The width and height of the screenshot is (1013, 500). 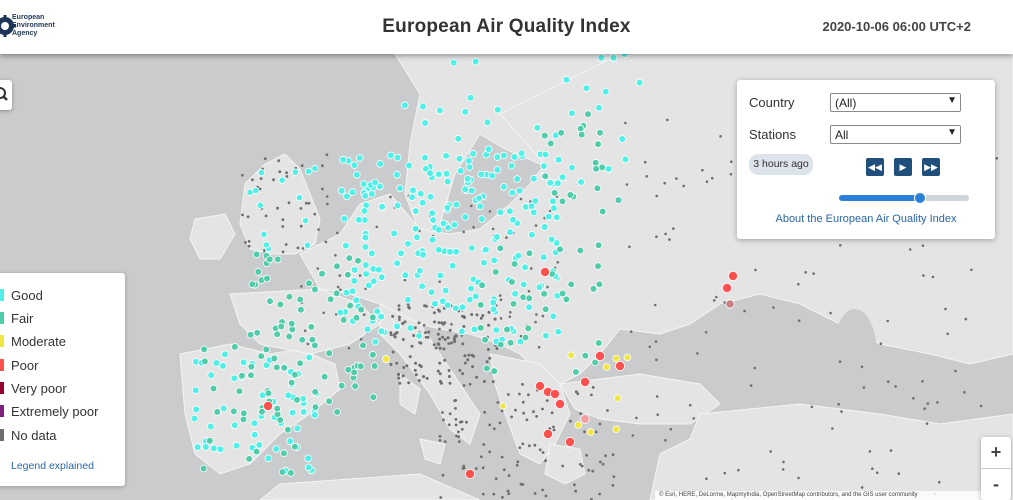 What do you see at coordinates (866, 219) in the screenshot?
I see `about-aqi-link: About the European Air Quality Index` at bounding box center [866, 219].